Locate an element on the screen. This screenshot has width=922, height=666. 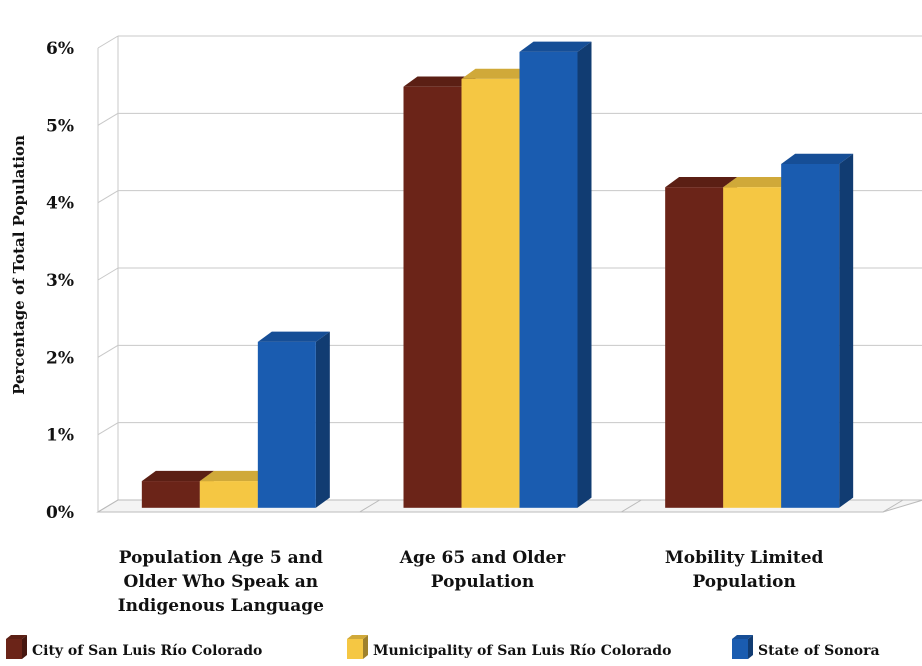
y-tick-label: 3% is located at coordinates (60, 281).